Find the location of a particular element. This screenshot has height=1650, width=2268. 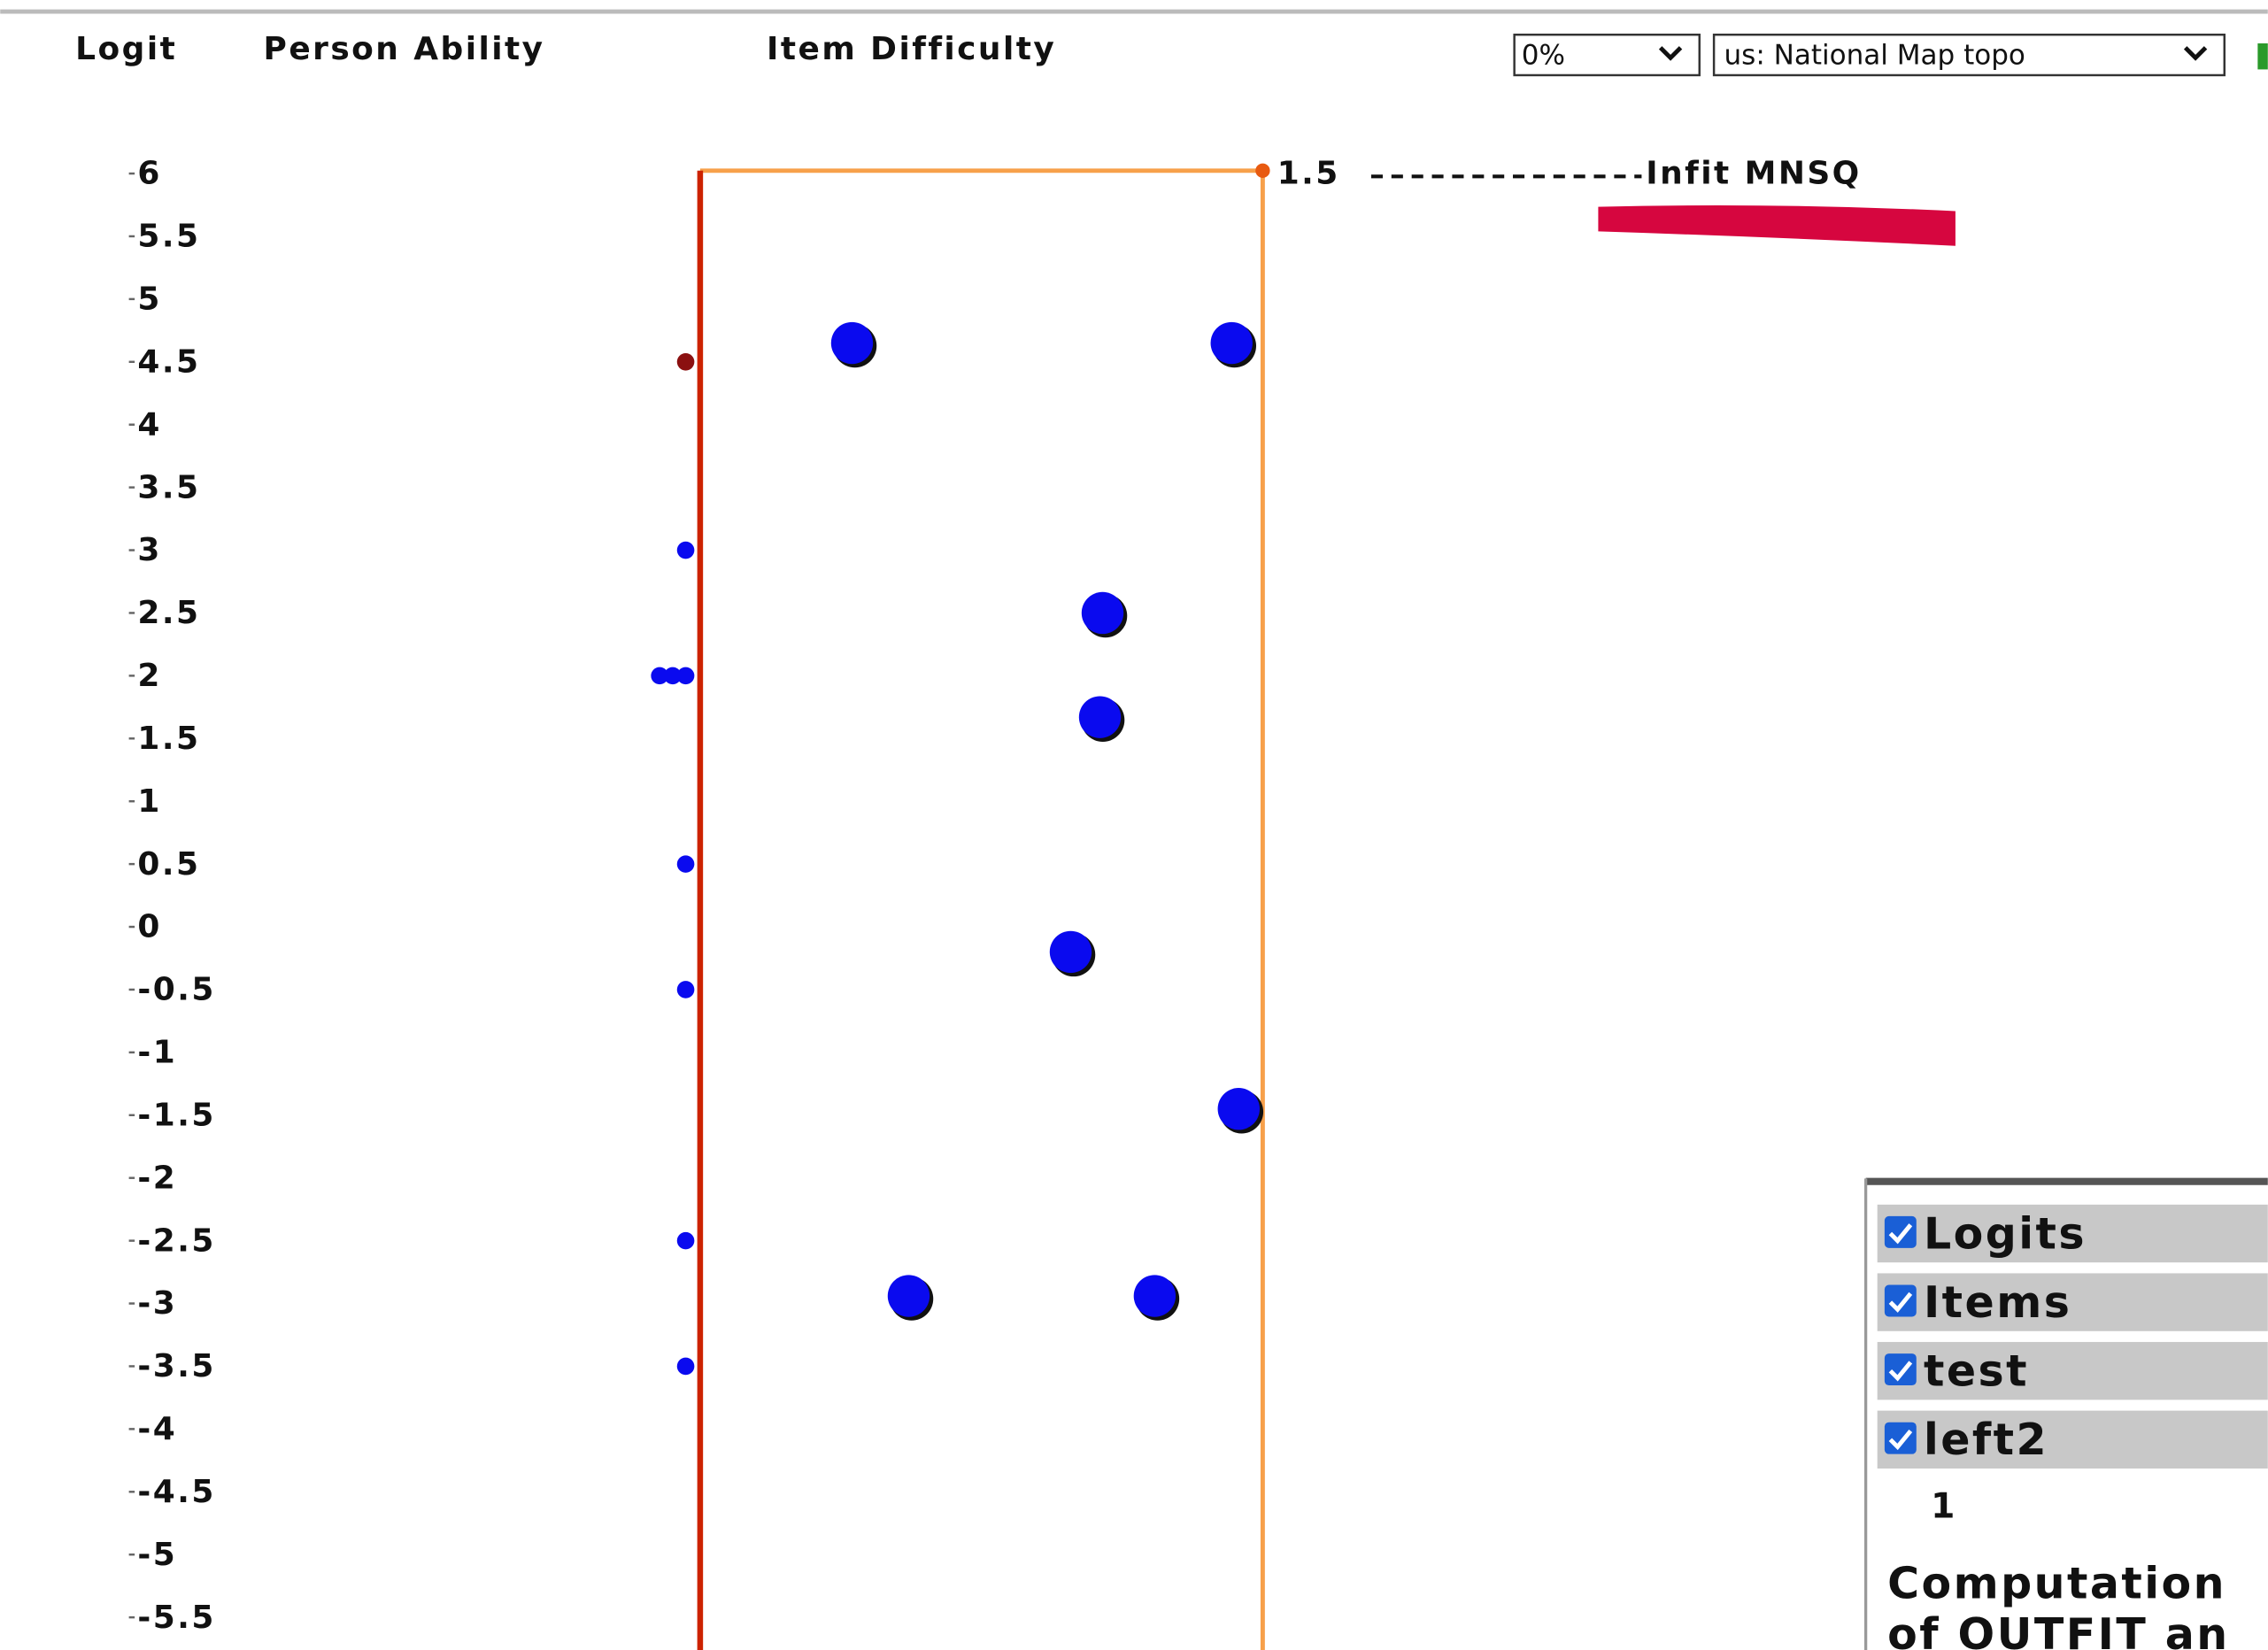

y-tick-label: 5.5 is located at coordinates (168, 237).